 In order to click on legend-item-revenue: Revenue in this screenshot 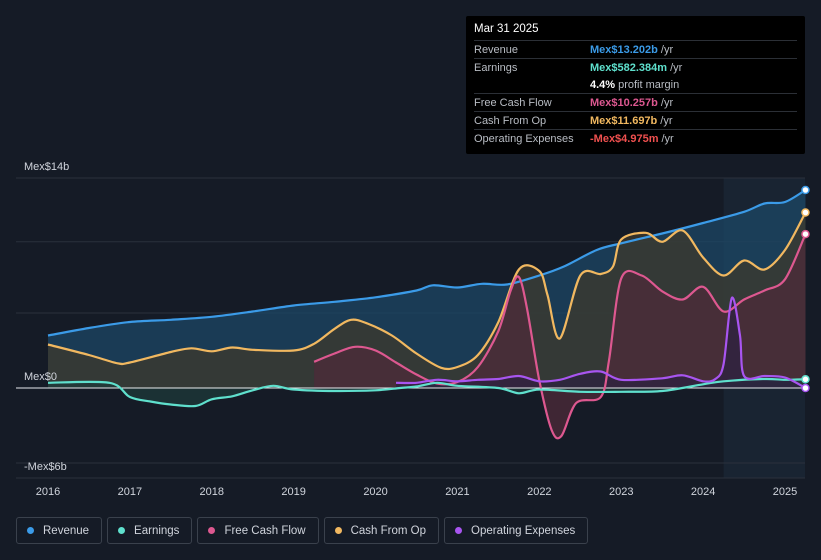, I will do `click(59, 530)`.